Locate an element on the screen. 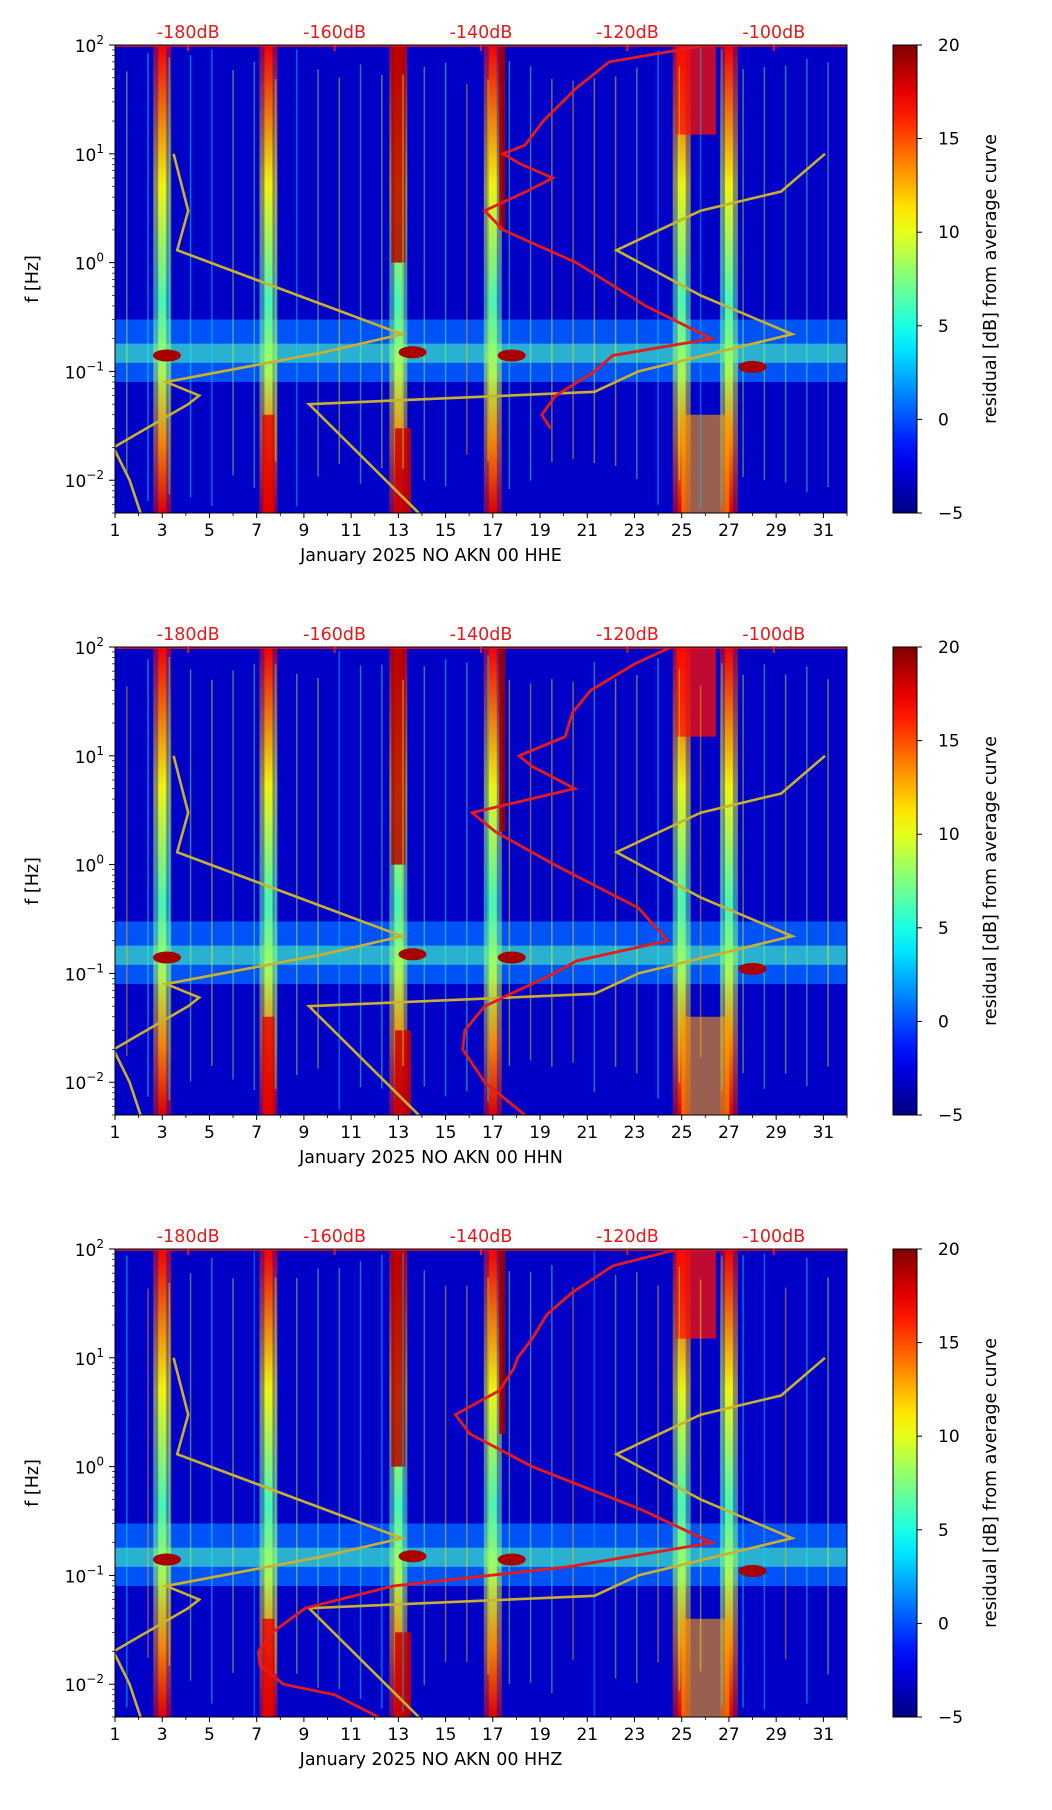 The height and width of the screenshot is (1810, 1052). x-tick-label: 13 is located at coordinates (399, 531).